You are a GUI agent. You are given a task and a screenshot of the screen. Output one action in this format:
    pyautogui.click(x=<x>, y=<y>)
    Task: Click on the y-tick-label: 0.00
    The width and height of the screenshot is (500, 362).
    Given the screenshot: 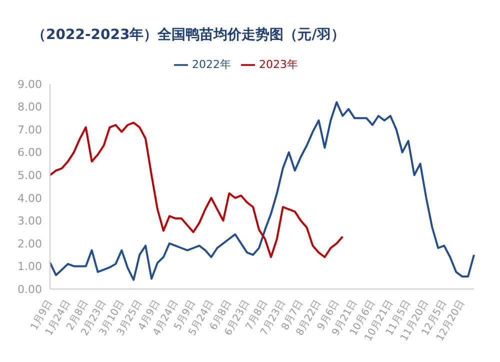 What is the action you would take?
    pyautogui.click(x=30, y=289)
    